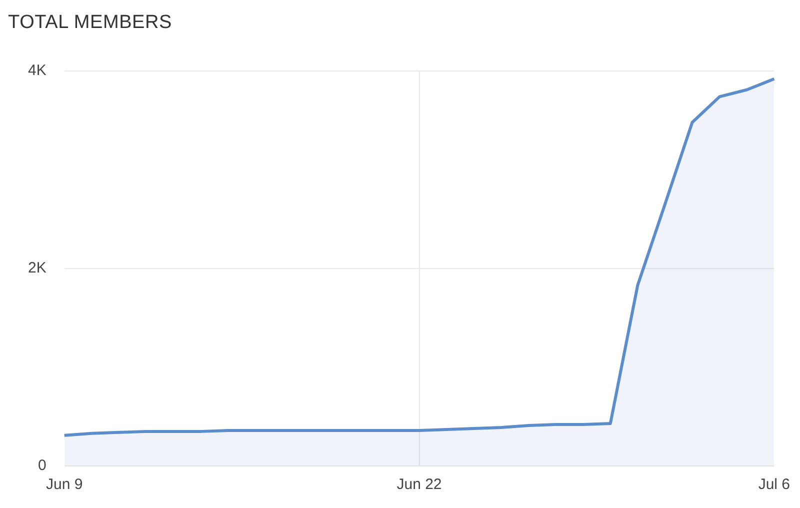  I want to click on chart-title: TOTAL MEMBERS, so click(90, 23).